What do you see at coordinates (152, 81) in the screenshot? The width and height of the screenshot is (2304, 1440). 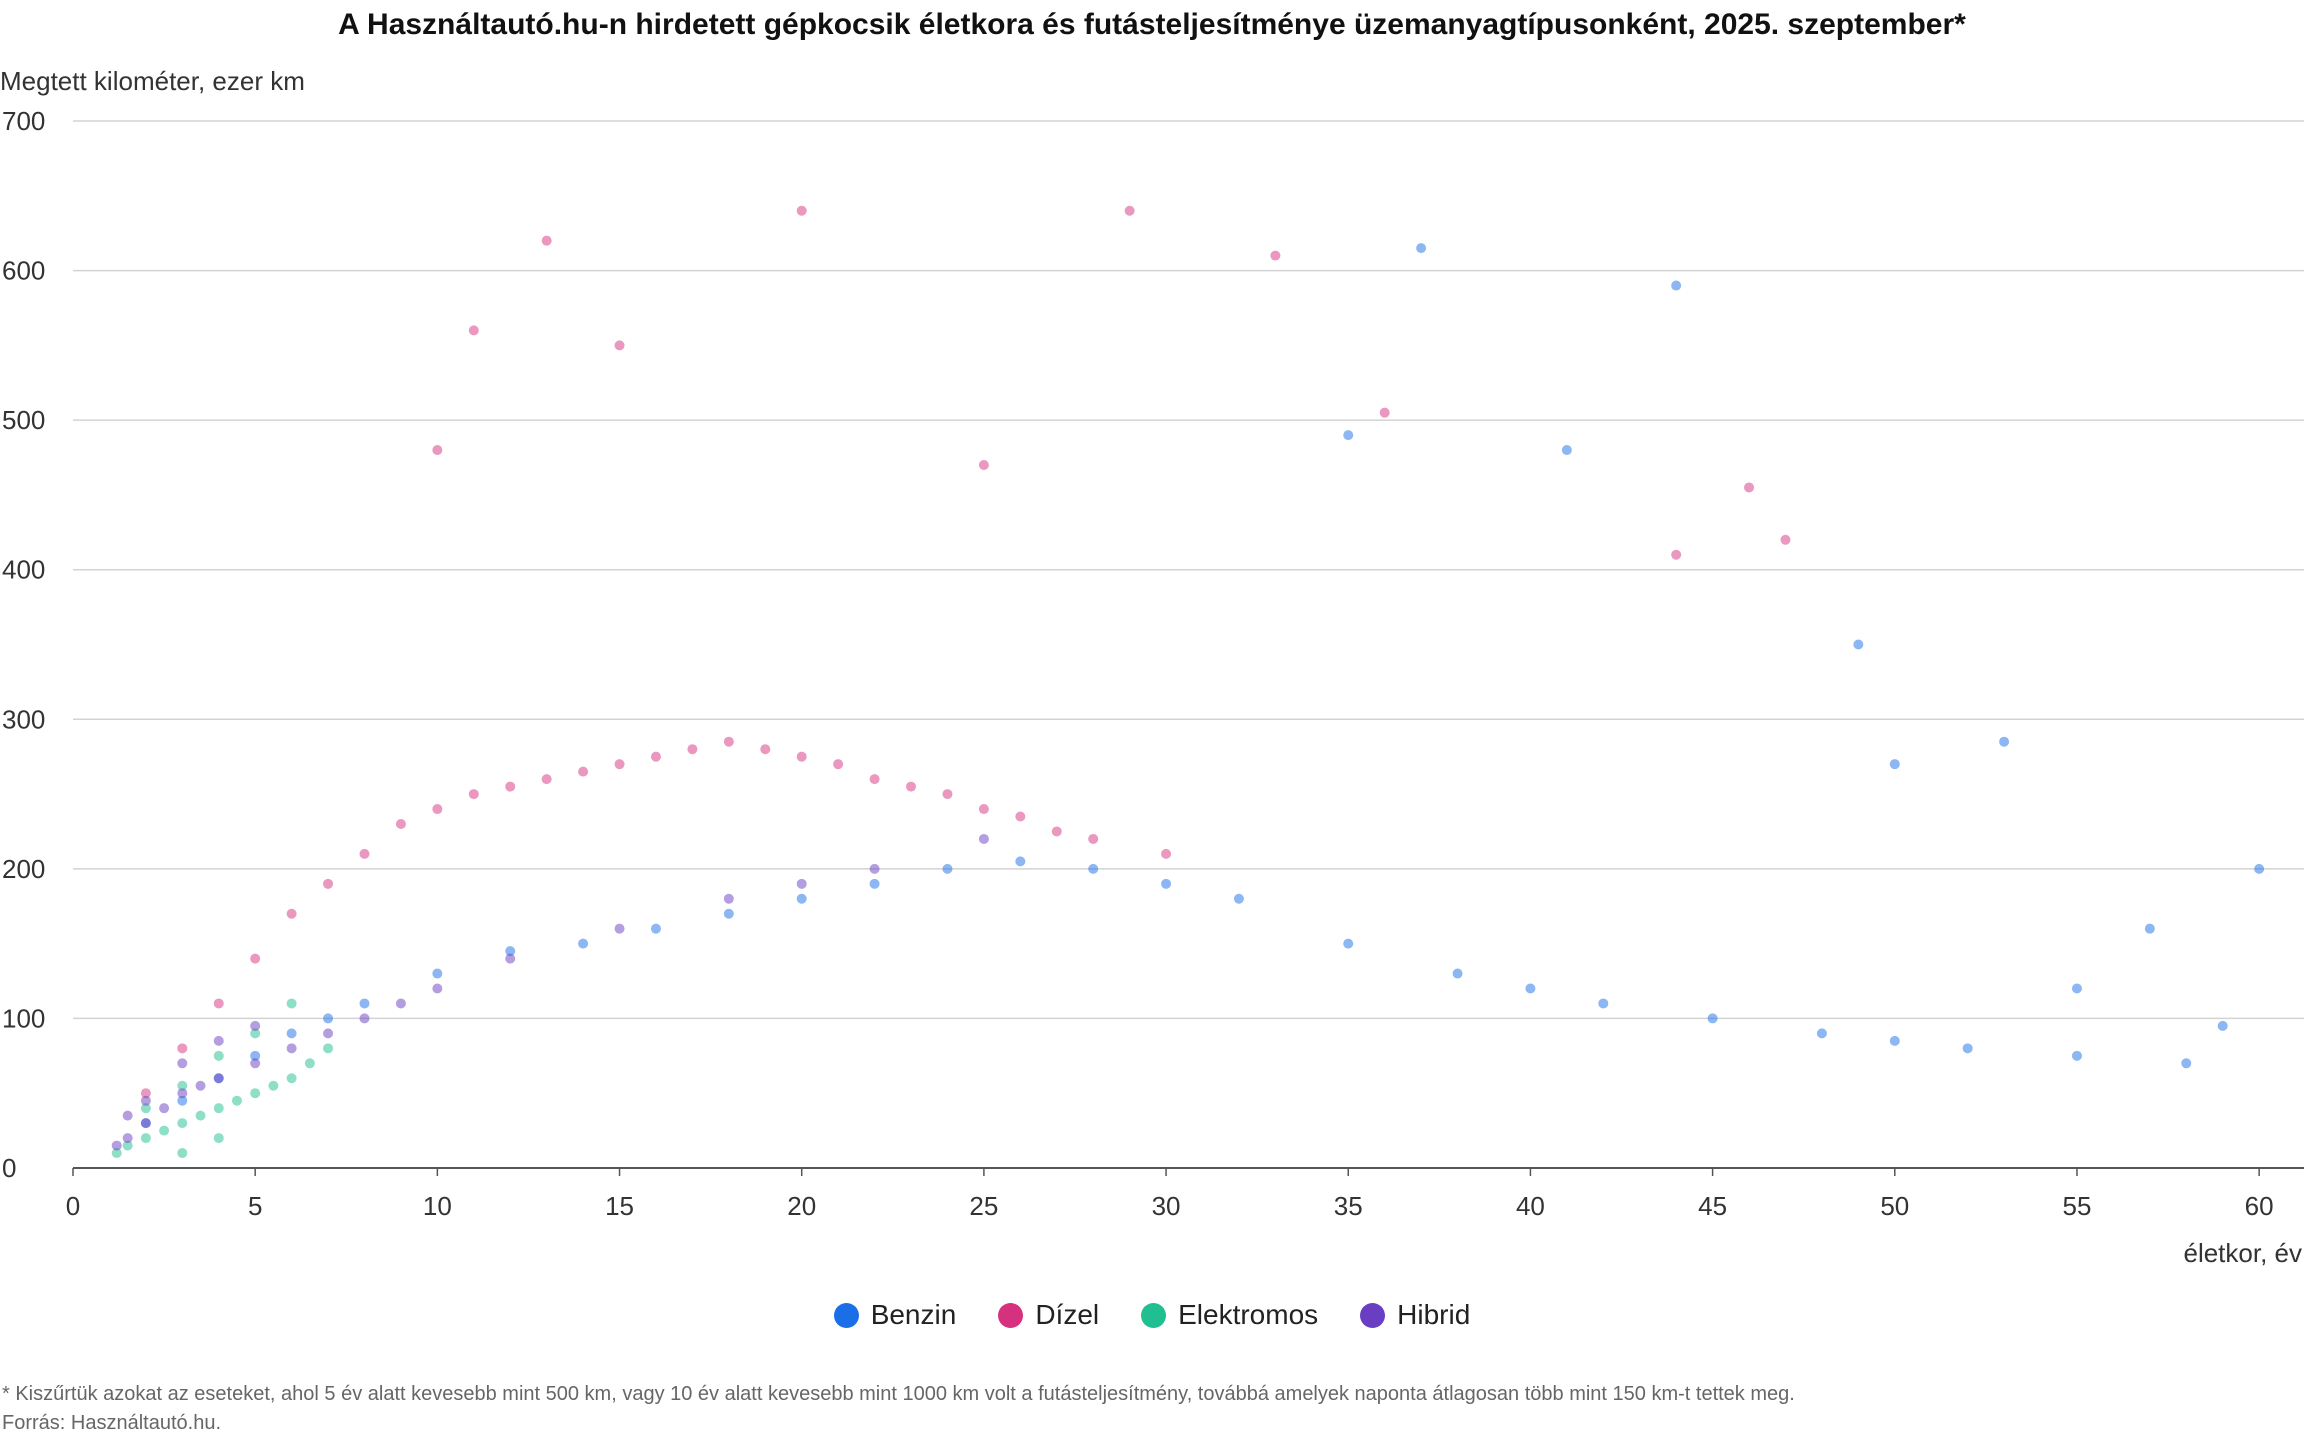 I see `y-axis-title: Megtett kilométer, ezer km` at bounding box center [152, 81].